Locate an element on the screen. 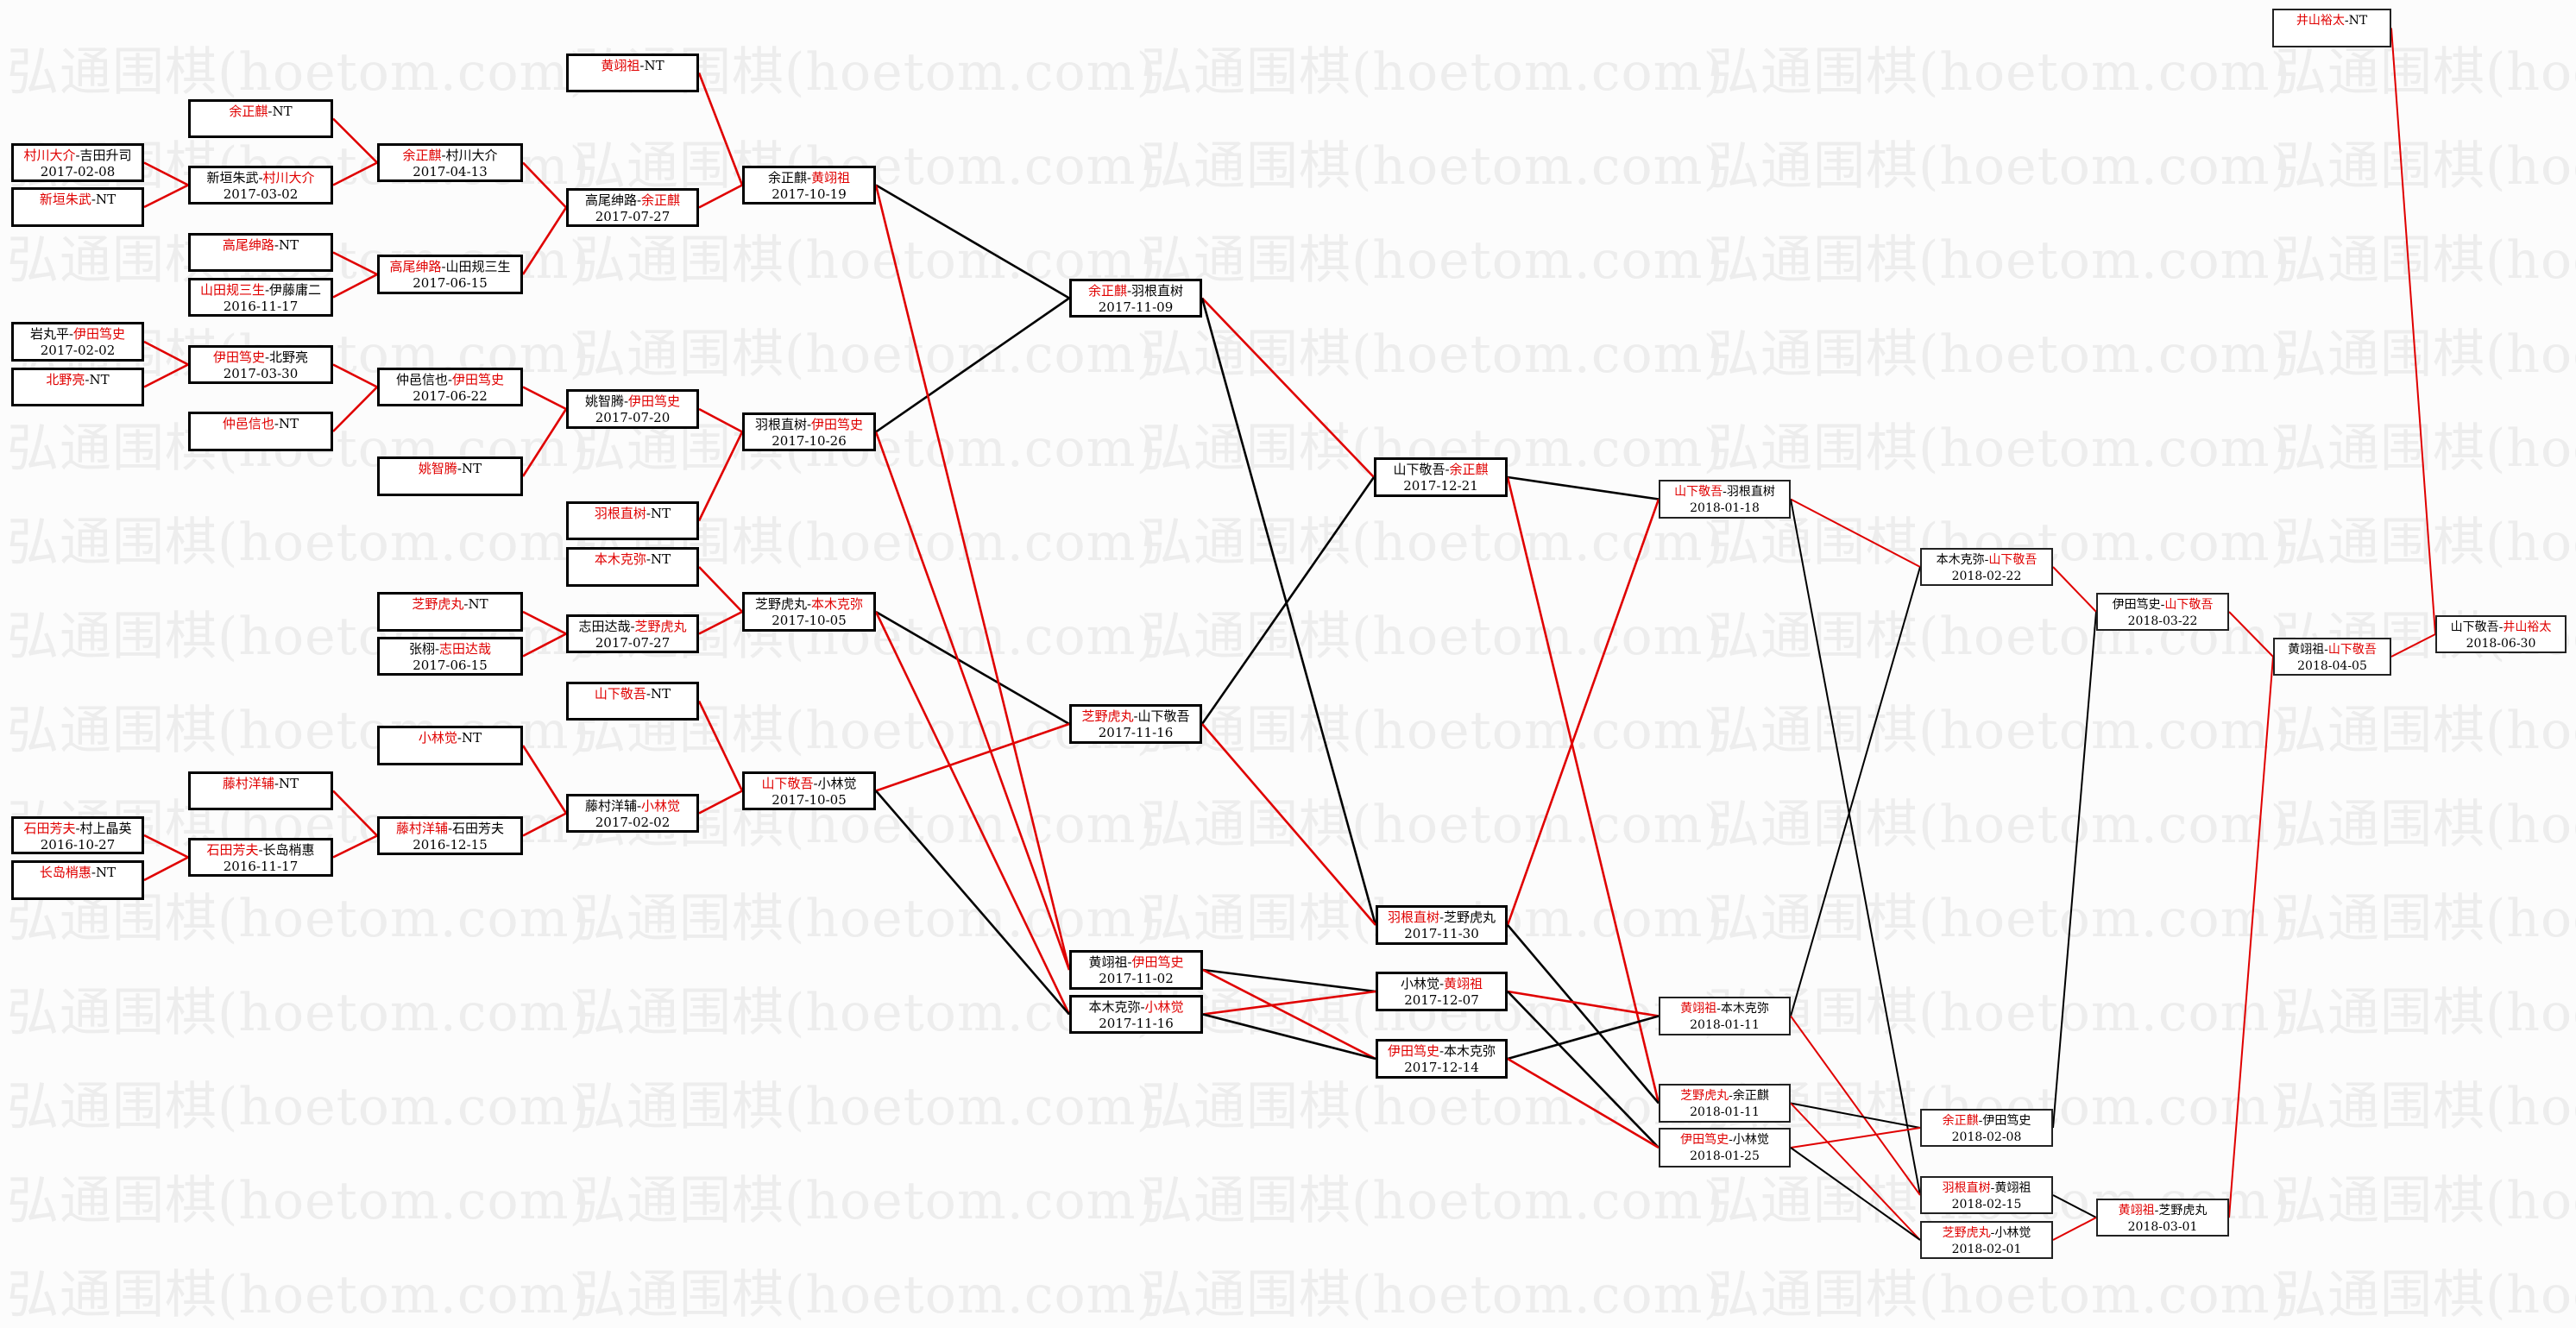 The height and width of the screenshot is (1328, 2576). match-box: 新垣朱武-村川大介 2017-03-02 is located at coordinates (260, 186).